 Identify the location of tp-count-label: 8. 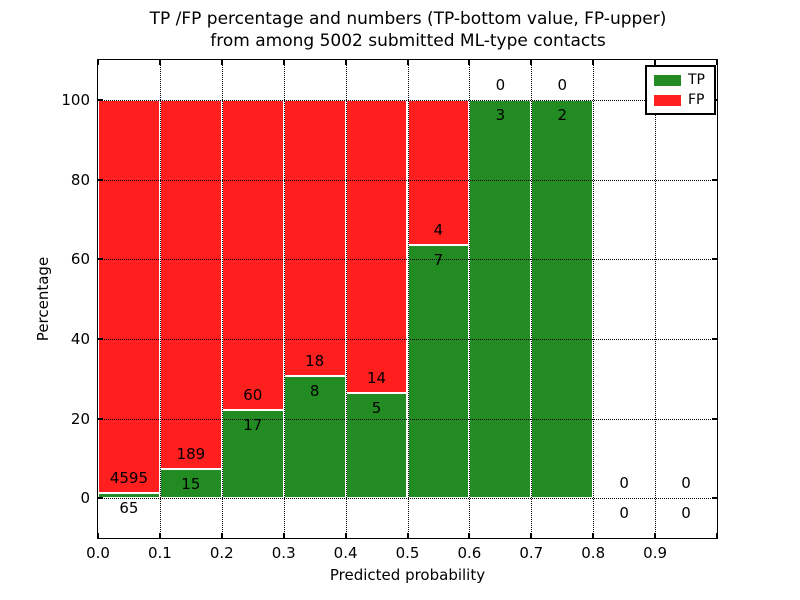
(314, 390).